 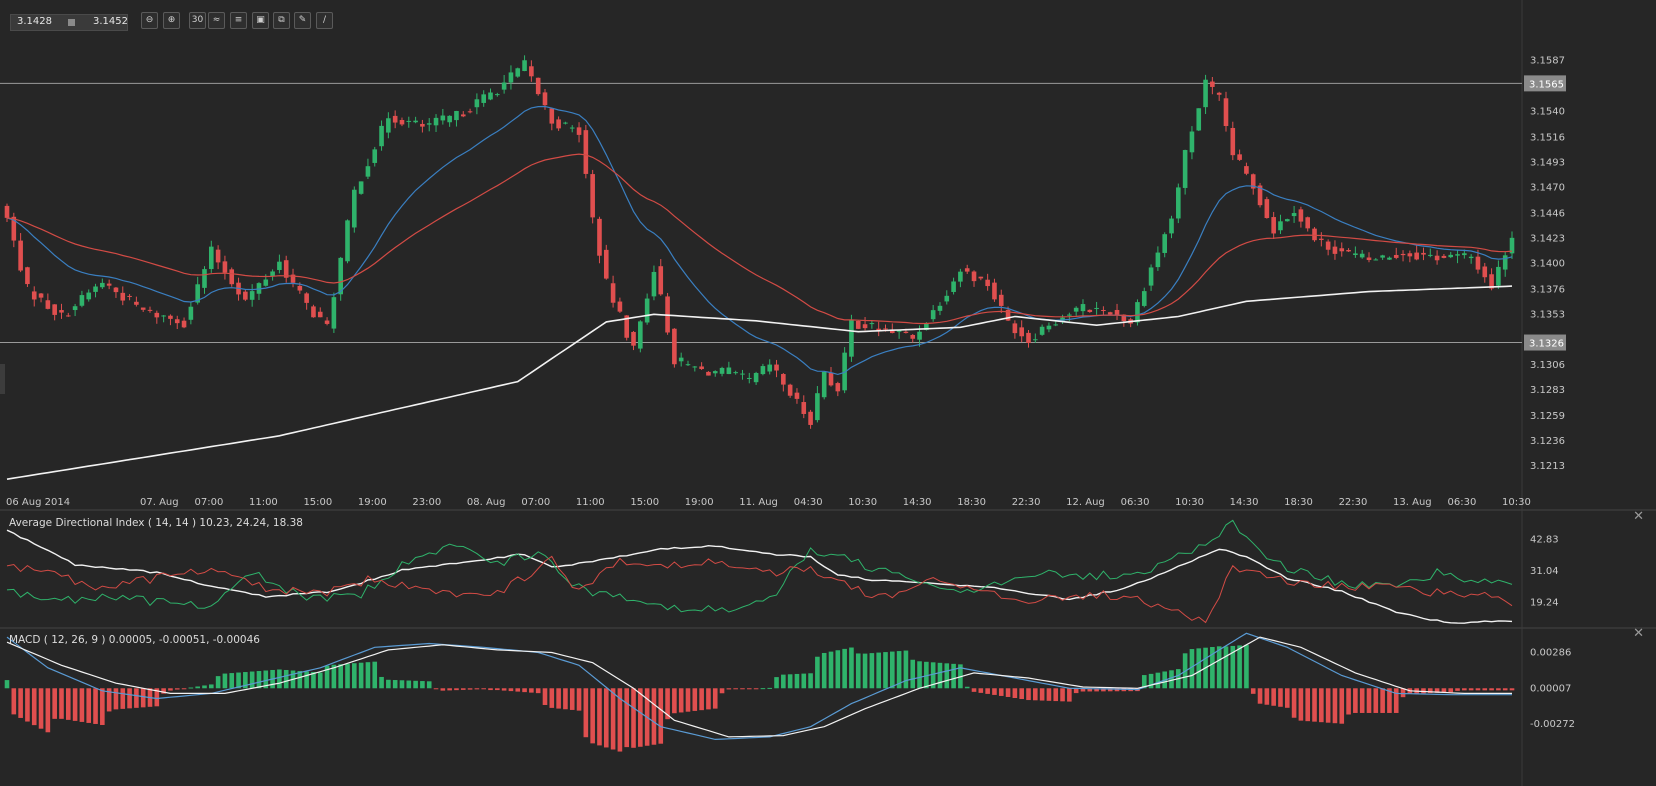 What do you see at coordinates (302, 20) in the screenshot?
I see `edit-icon: ✎` at bounding box center [302, 20].